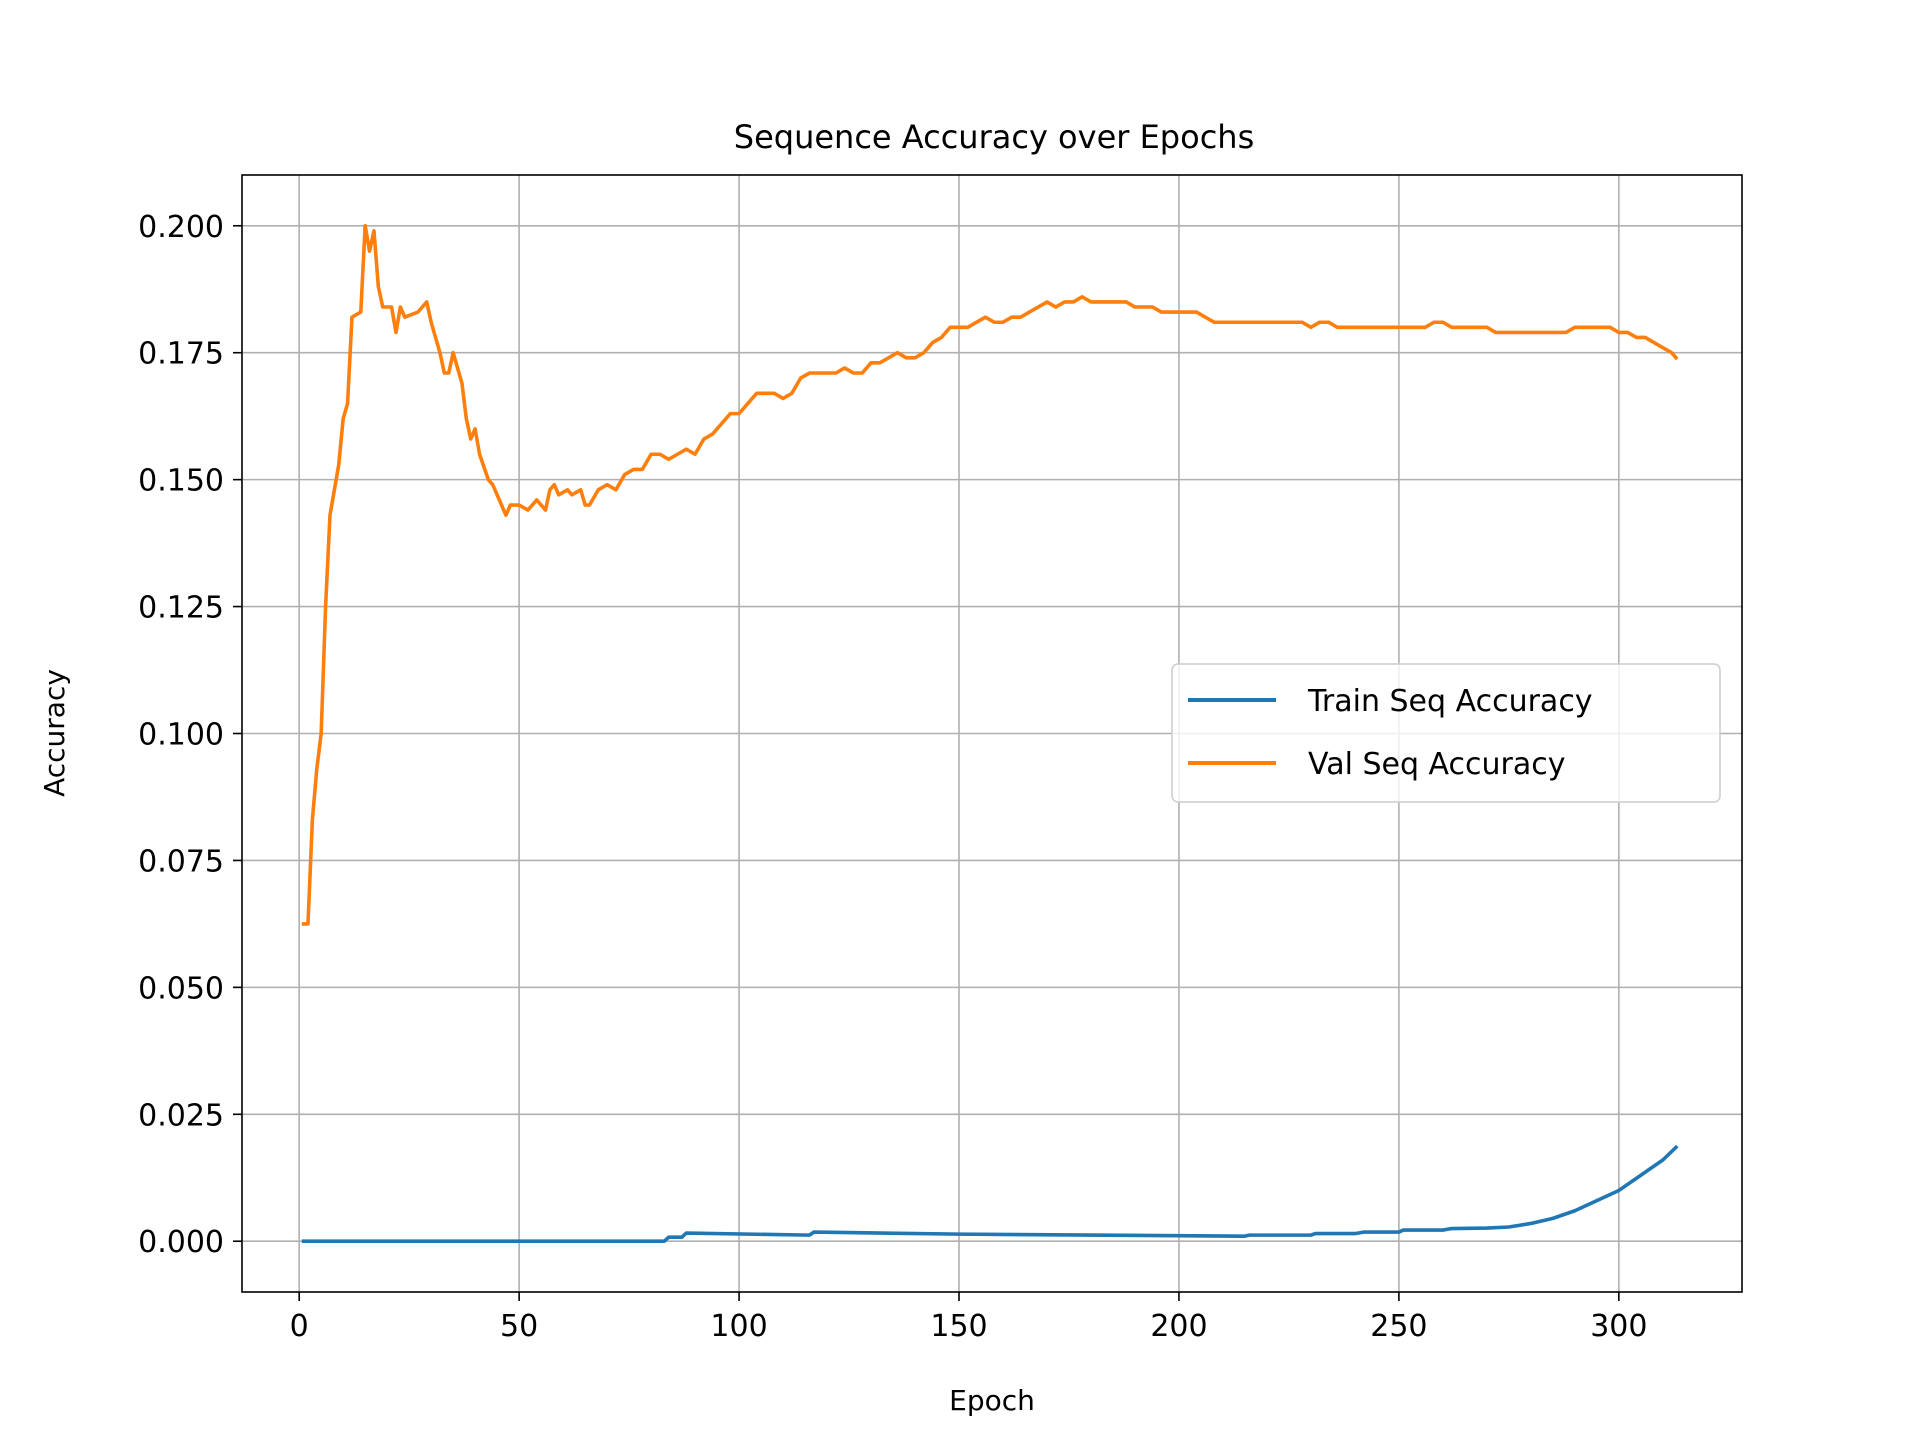 This screenshot has height=1440, width=1920. I want to click on y-tick-label: 0.025, so click(181, 1115).